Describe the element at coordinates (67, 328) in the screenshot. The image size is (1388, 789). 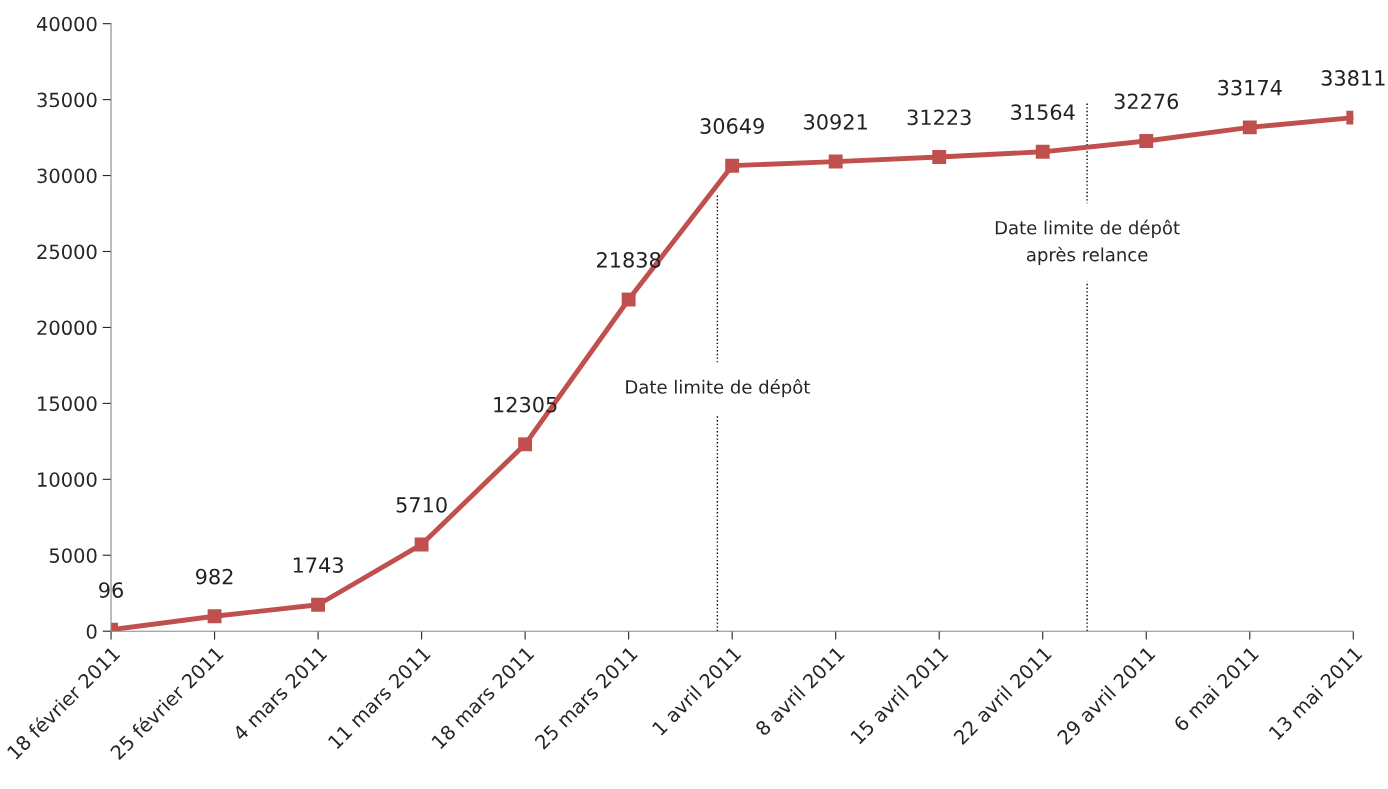
I see `y-tick-label: 20000` at that location.